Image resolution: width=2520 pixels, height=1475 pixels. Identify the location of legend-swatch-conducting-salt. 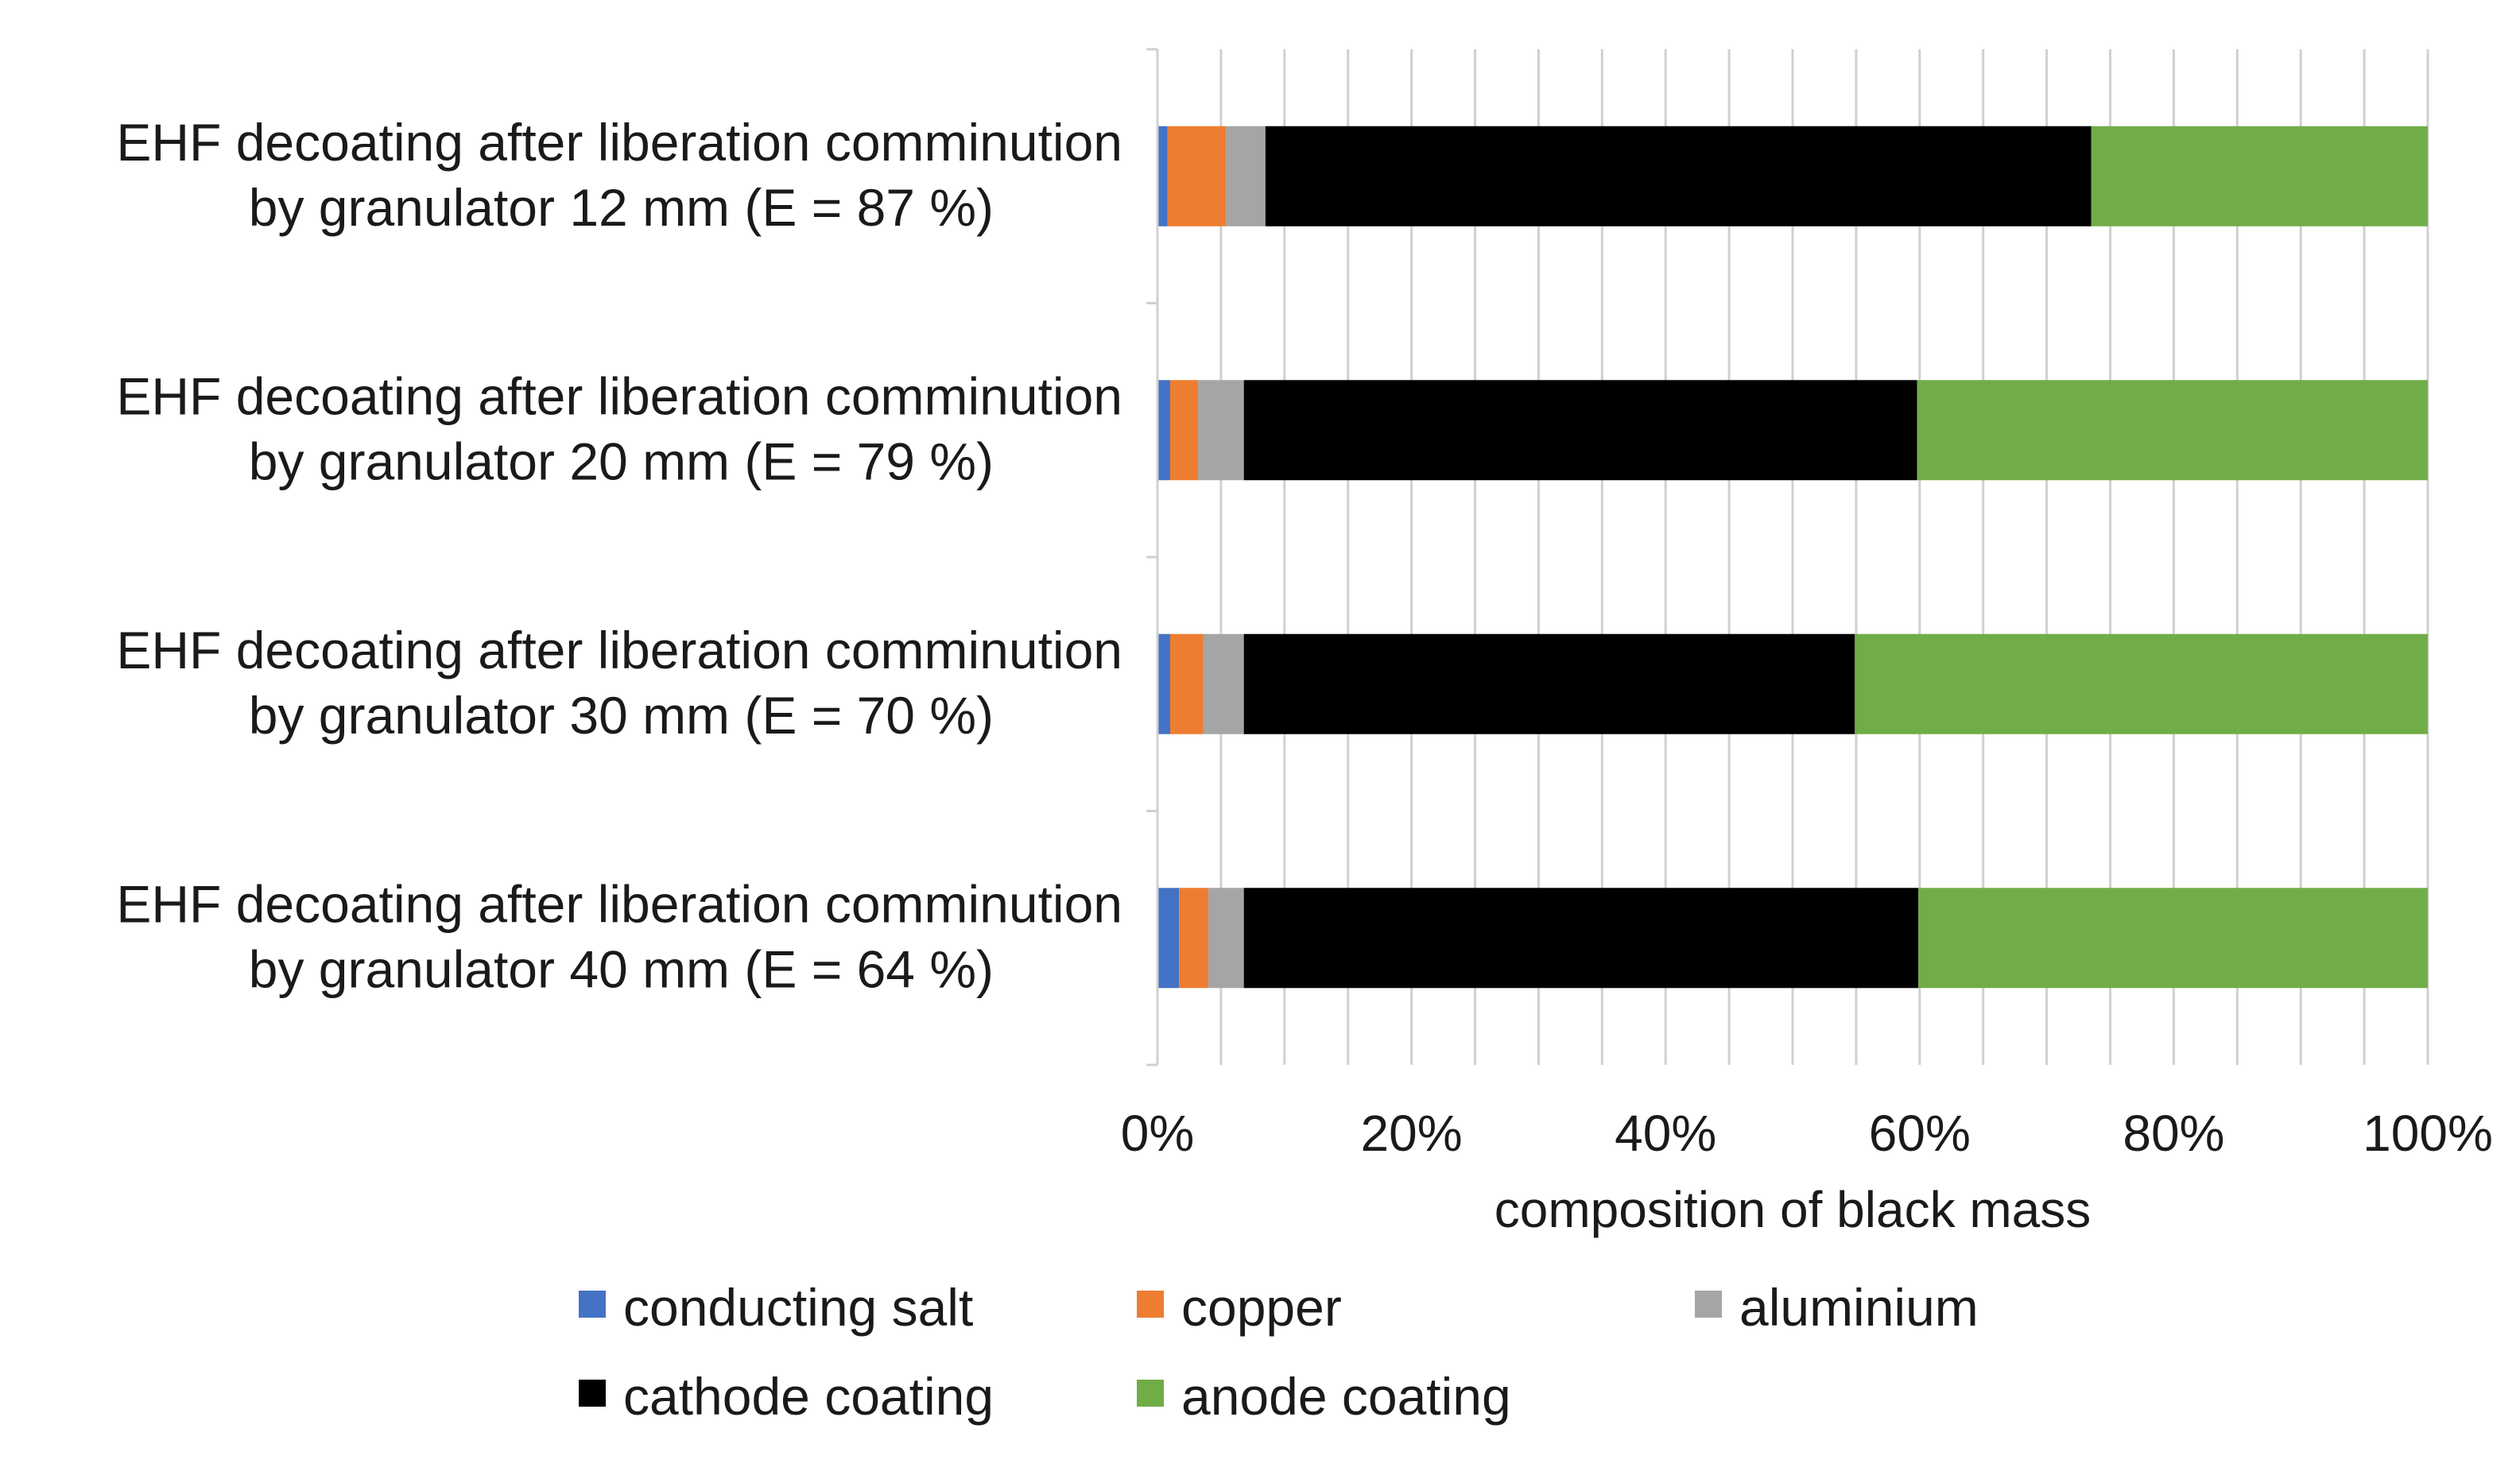
(592, 1304).